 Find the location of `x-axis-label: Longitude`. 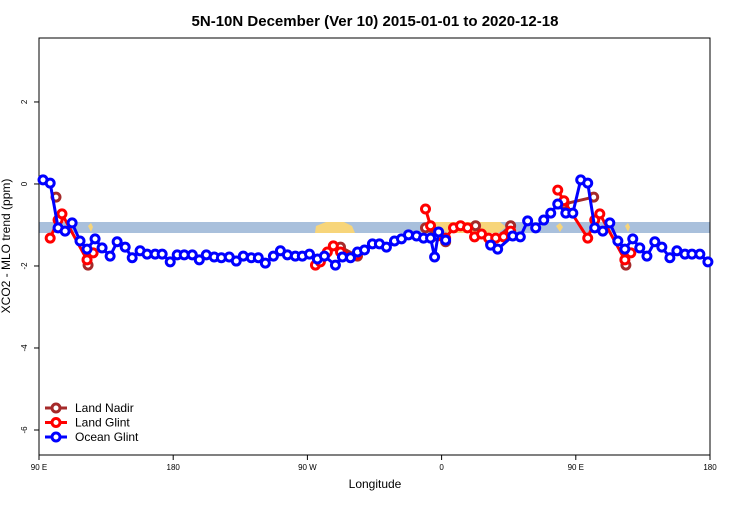

x-axis-label: Longitude is located at coordinates (375, 484).